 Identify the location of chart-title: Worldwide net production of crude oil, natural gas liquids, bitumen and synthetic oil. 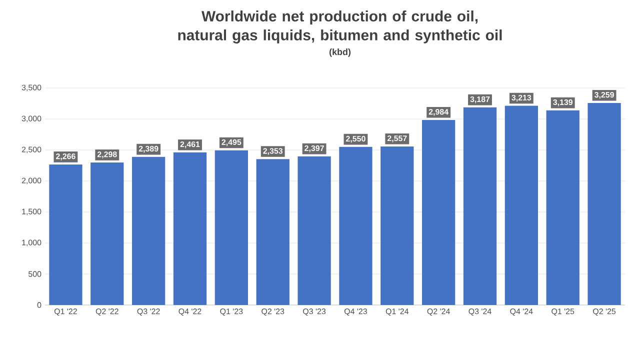
(340, 27).